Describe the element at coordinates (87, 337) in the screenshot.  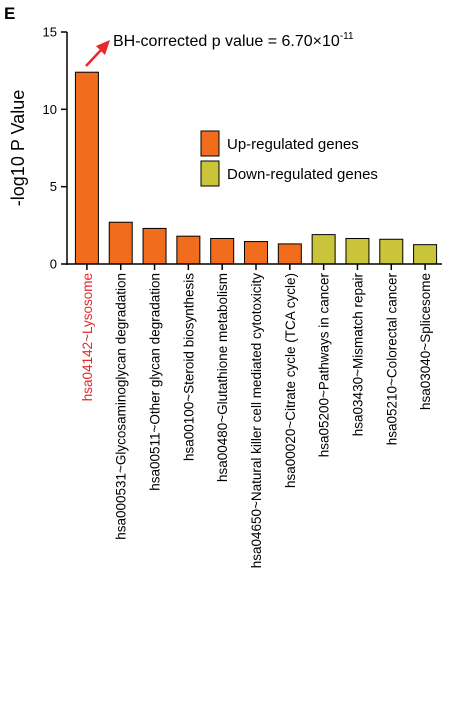
I see `x-category-label: hsa04142~Lysosome` at that location.